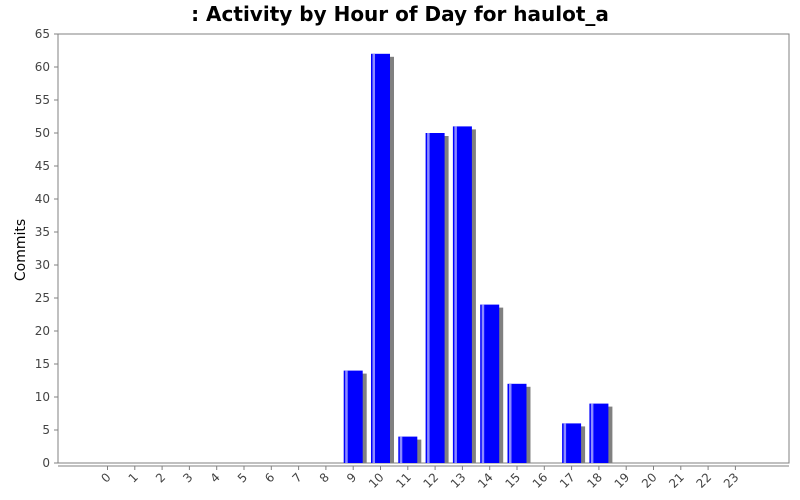 This screenshot has width=800, height=500. Describe the element at coordinates (622, 480) in the screenshot. I see `x-tick-label: 19` at that location.